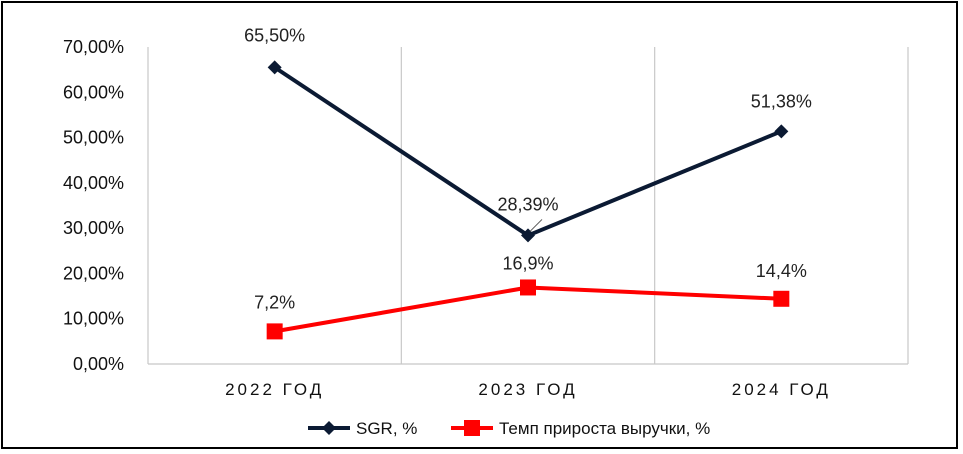 The height and width of the screenshot is (454, 963). I want to click on y-tick-label: 50,00%, so click(93, 138).